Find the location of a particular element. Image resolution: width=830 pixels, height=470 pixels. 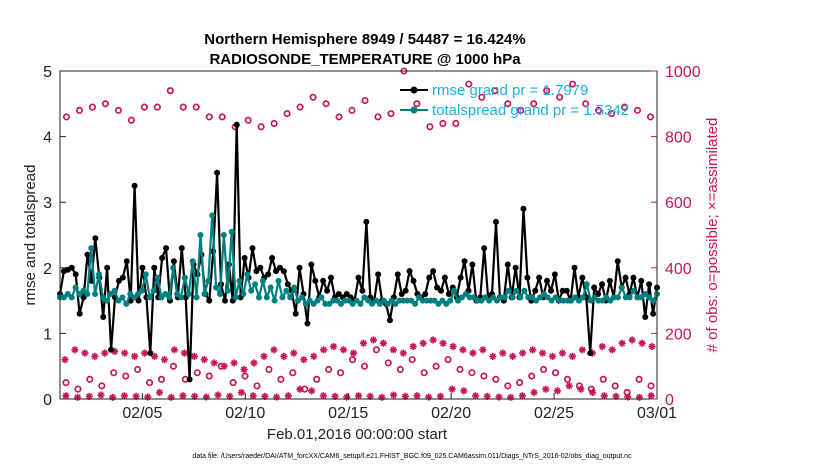

y-tick-label: 0 is located at coordinates (47, 400).